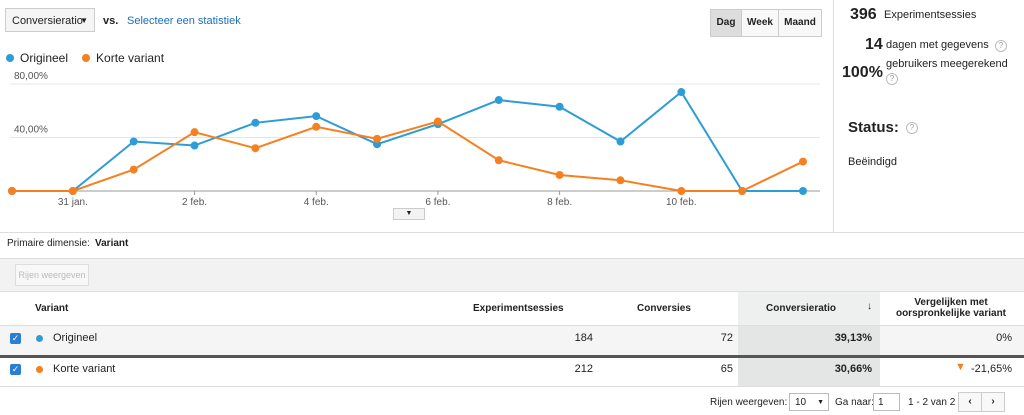 This screenshot has width=1024, height=415. Describe the element at coordinates (518, 308) in the screenshot. I see `header: Experimentsessies` at that location.